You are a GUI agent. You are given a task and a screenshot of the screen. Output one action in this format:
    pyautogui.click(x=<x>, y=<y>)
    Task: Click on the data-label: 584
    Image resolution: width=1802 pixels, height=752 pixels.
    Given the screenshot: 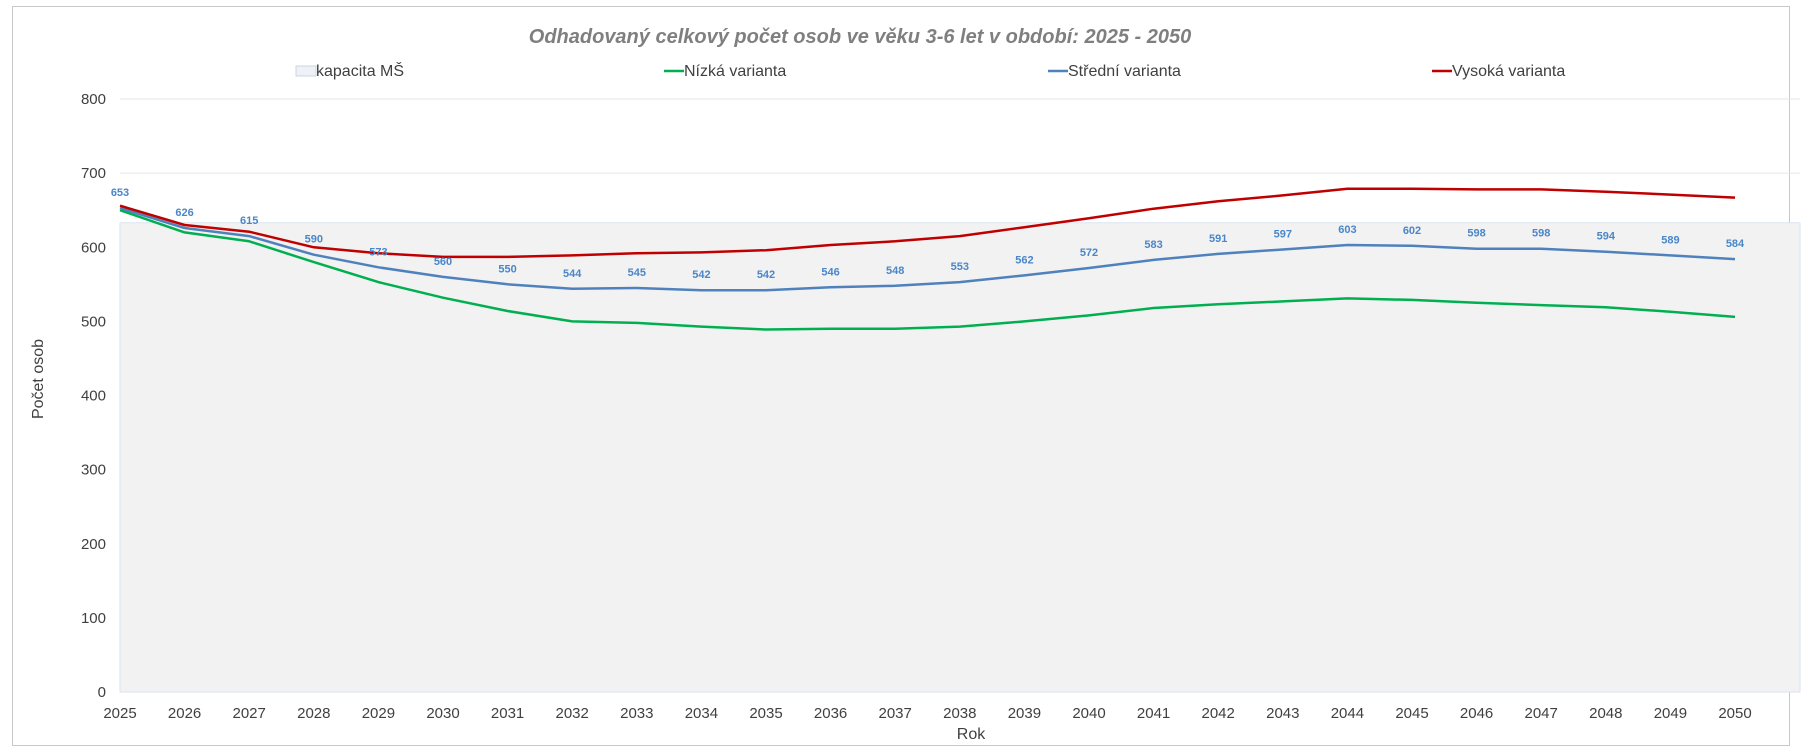 What is the action you would take?
    pyautogui.click(x=1735, y=244)
    